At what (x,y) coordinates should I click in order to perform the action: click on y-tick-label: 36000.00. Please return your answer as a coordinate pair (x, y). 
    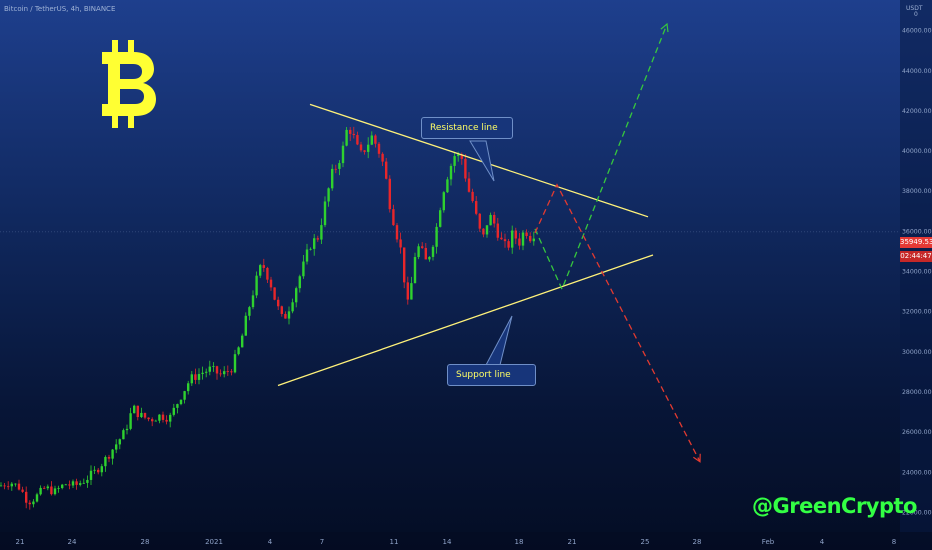
    Looking at the image, I should click on (917, 231).